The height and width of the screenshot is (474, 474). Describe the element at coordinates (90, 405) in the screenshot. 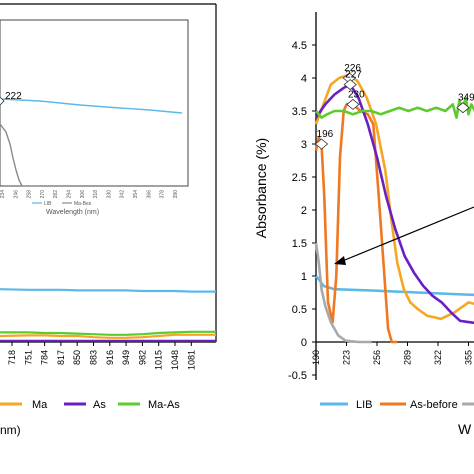

I see `left-legend: Ma As Ma-As` at that location.